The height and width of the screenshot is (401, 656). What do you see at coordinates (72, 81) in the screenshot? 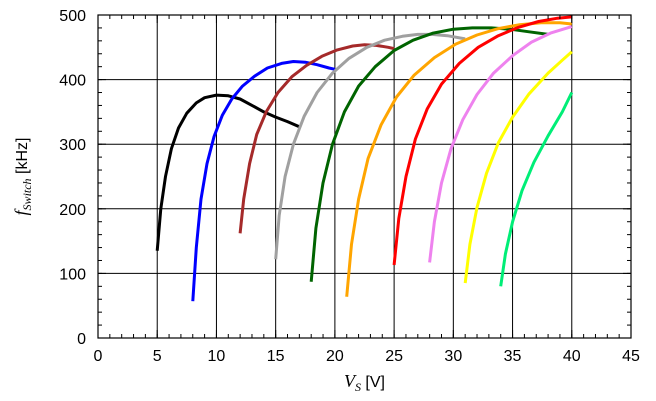
I see `y-tick-label: 400` at bounding box center [72, 81].